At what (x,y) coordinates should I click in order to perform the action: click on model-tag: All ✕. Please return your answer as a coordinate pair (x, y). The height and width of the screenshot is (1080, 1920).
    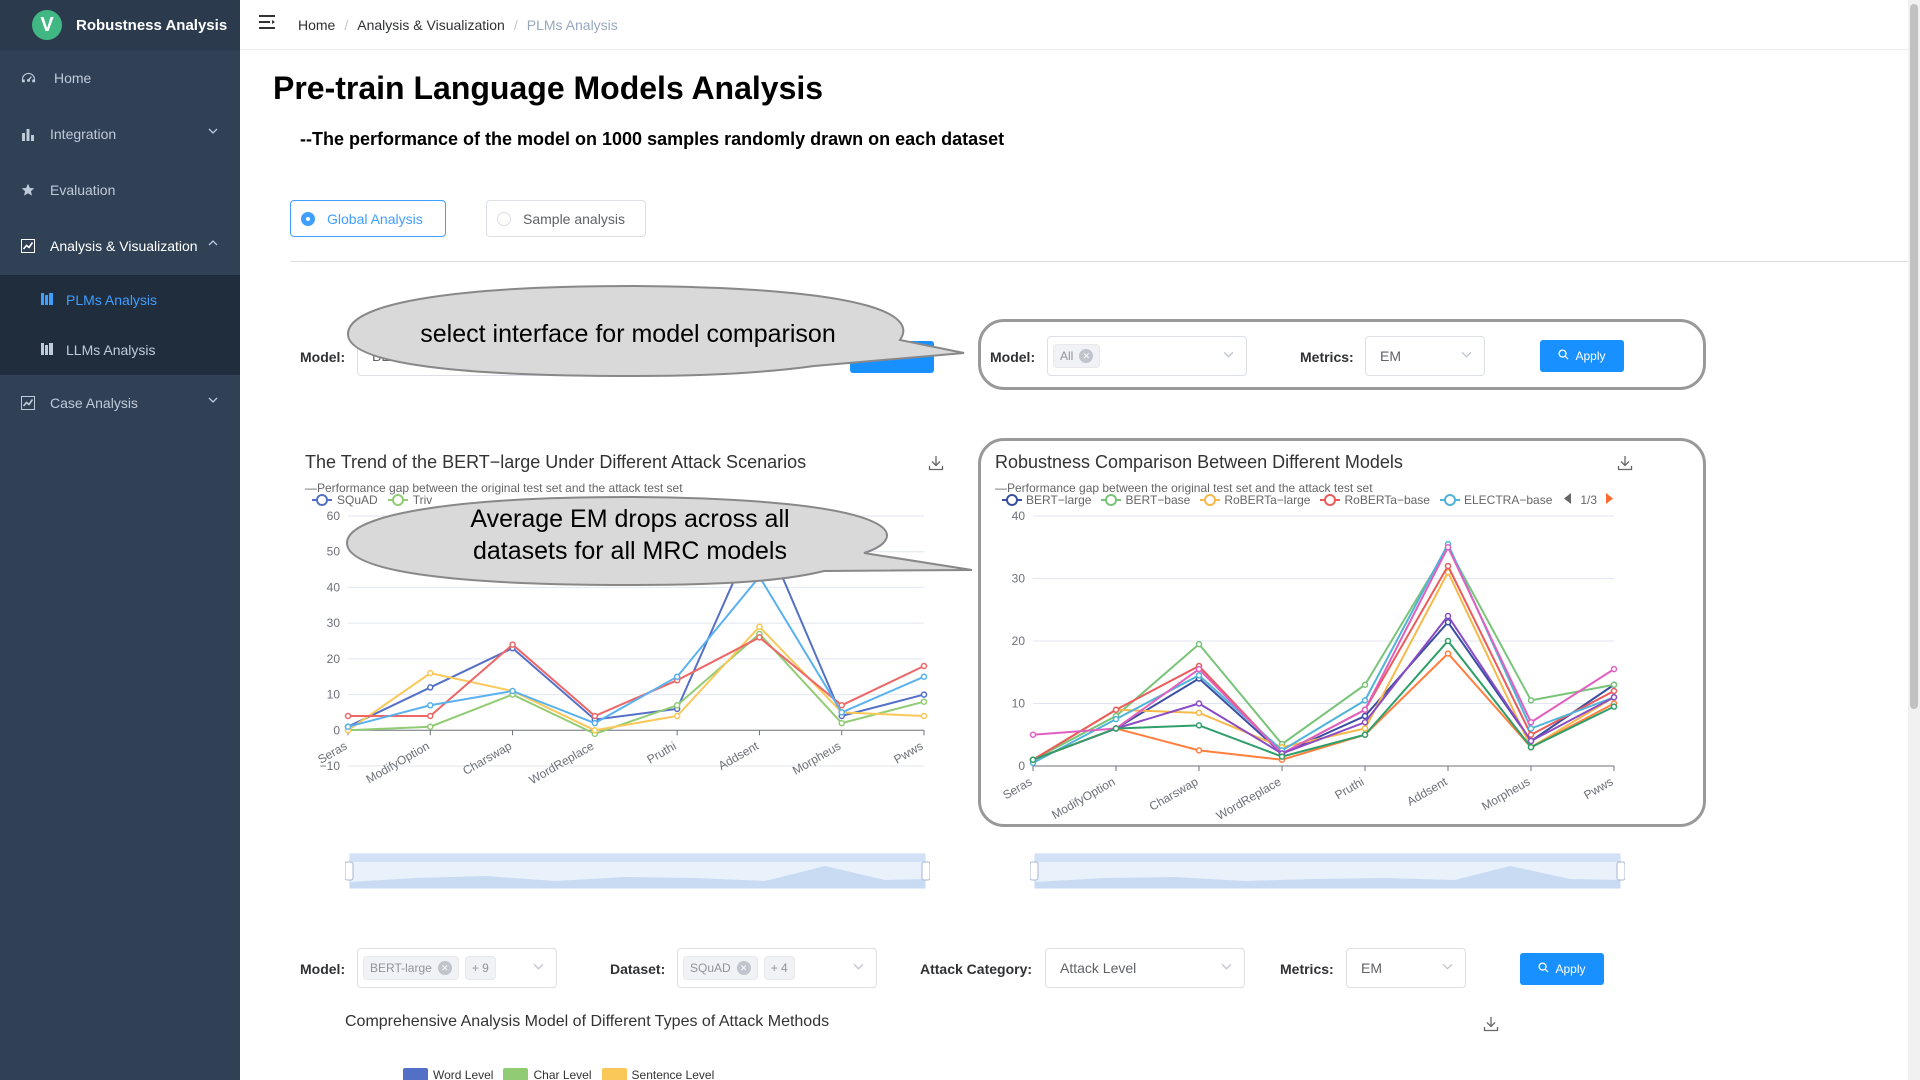
    Looking at the image, I should click on (1077, 356).